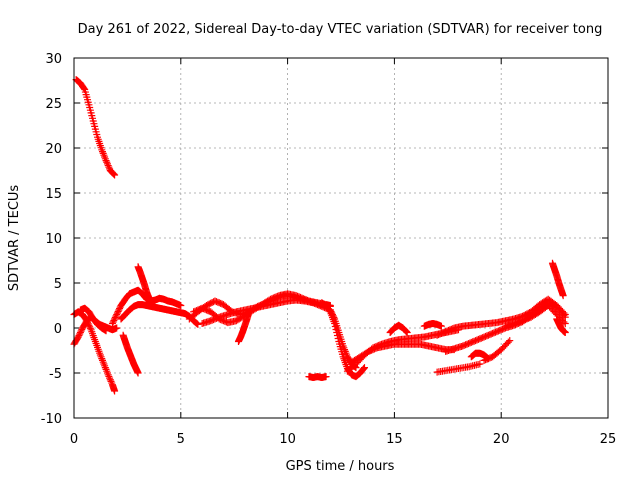 Image resolution: width=640 pixels, height=480 pixels. I want to click on x-tick-label: 15, so click(394, 439).